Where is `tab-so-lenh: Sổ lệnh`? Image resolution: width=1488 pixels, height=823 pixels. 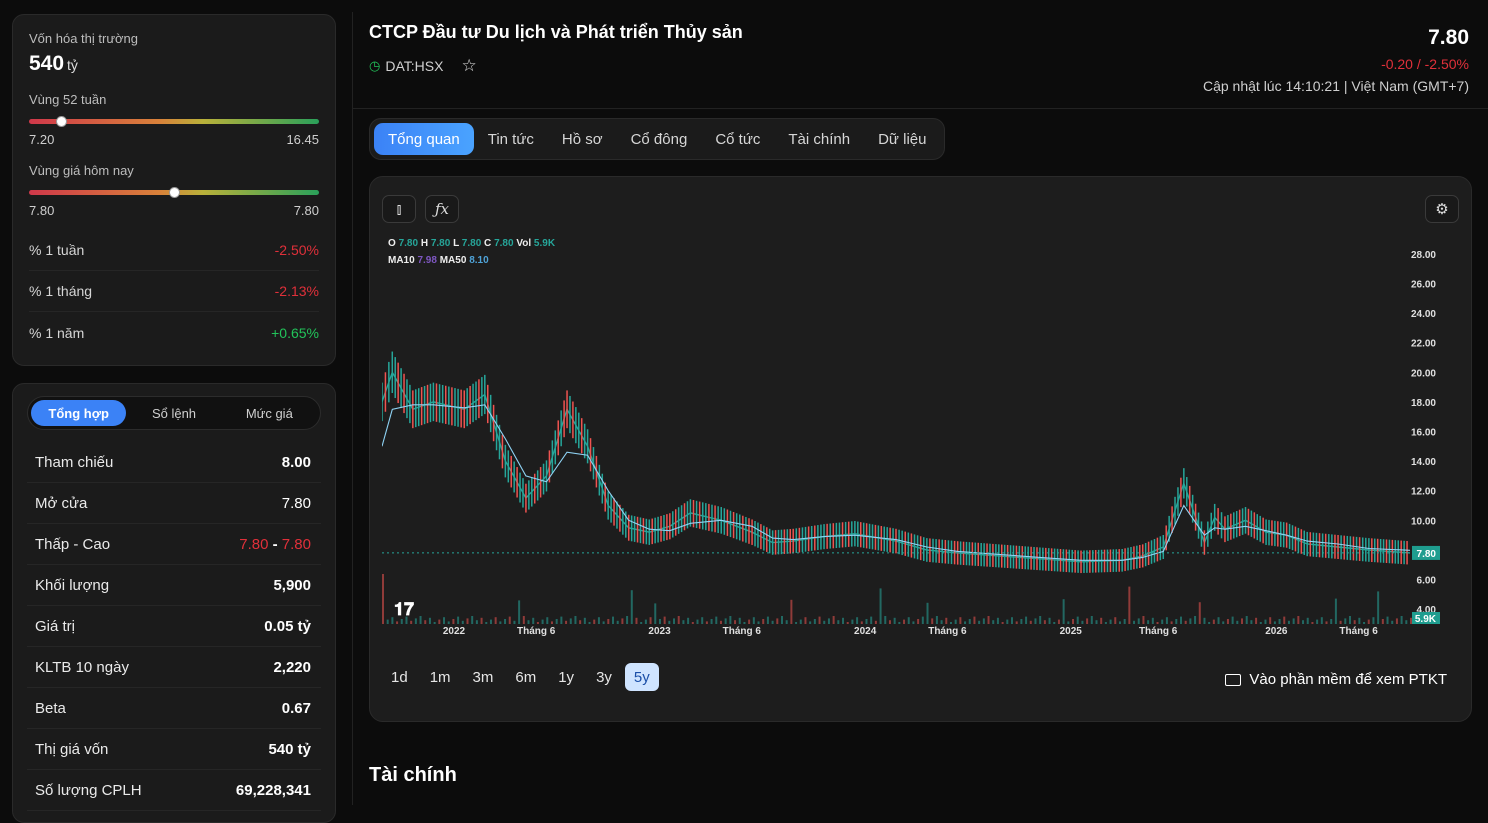
tab-so-lenh: Sổ lệnh is located at coordinates (174, 413).